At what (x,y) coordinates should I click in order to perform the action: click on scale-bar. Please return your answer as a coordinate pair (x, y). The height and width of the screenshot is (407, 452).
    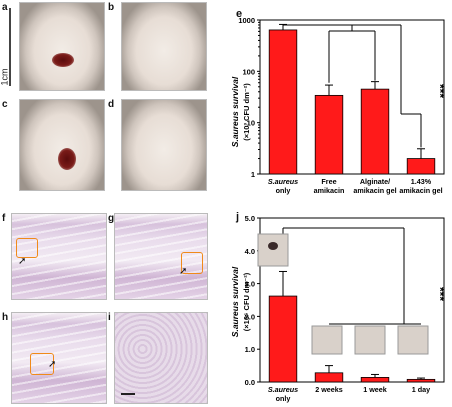
    Looking at the image, I should click on (10, 47).